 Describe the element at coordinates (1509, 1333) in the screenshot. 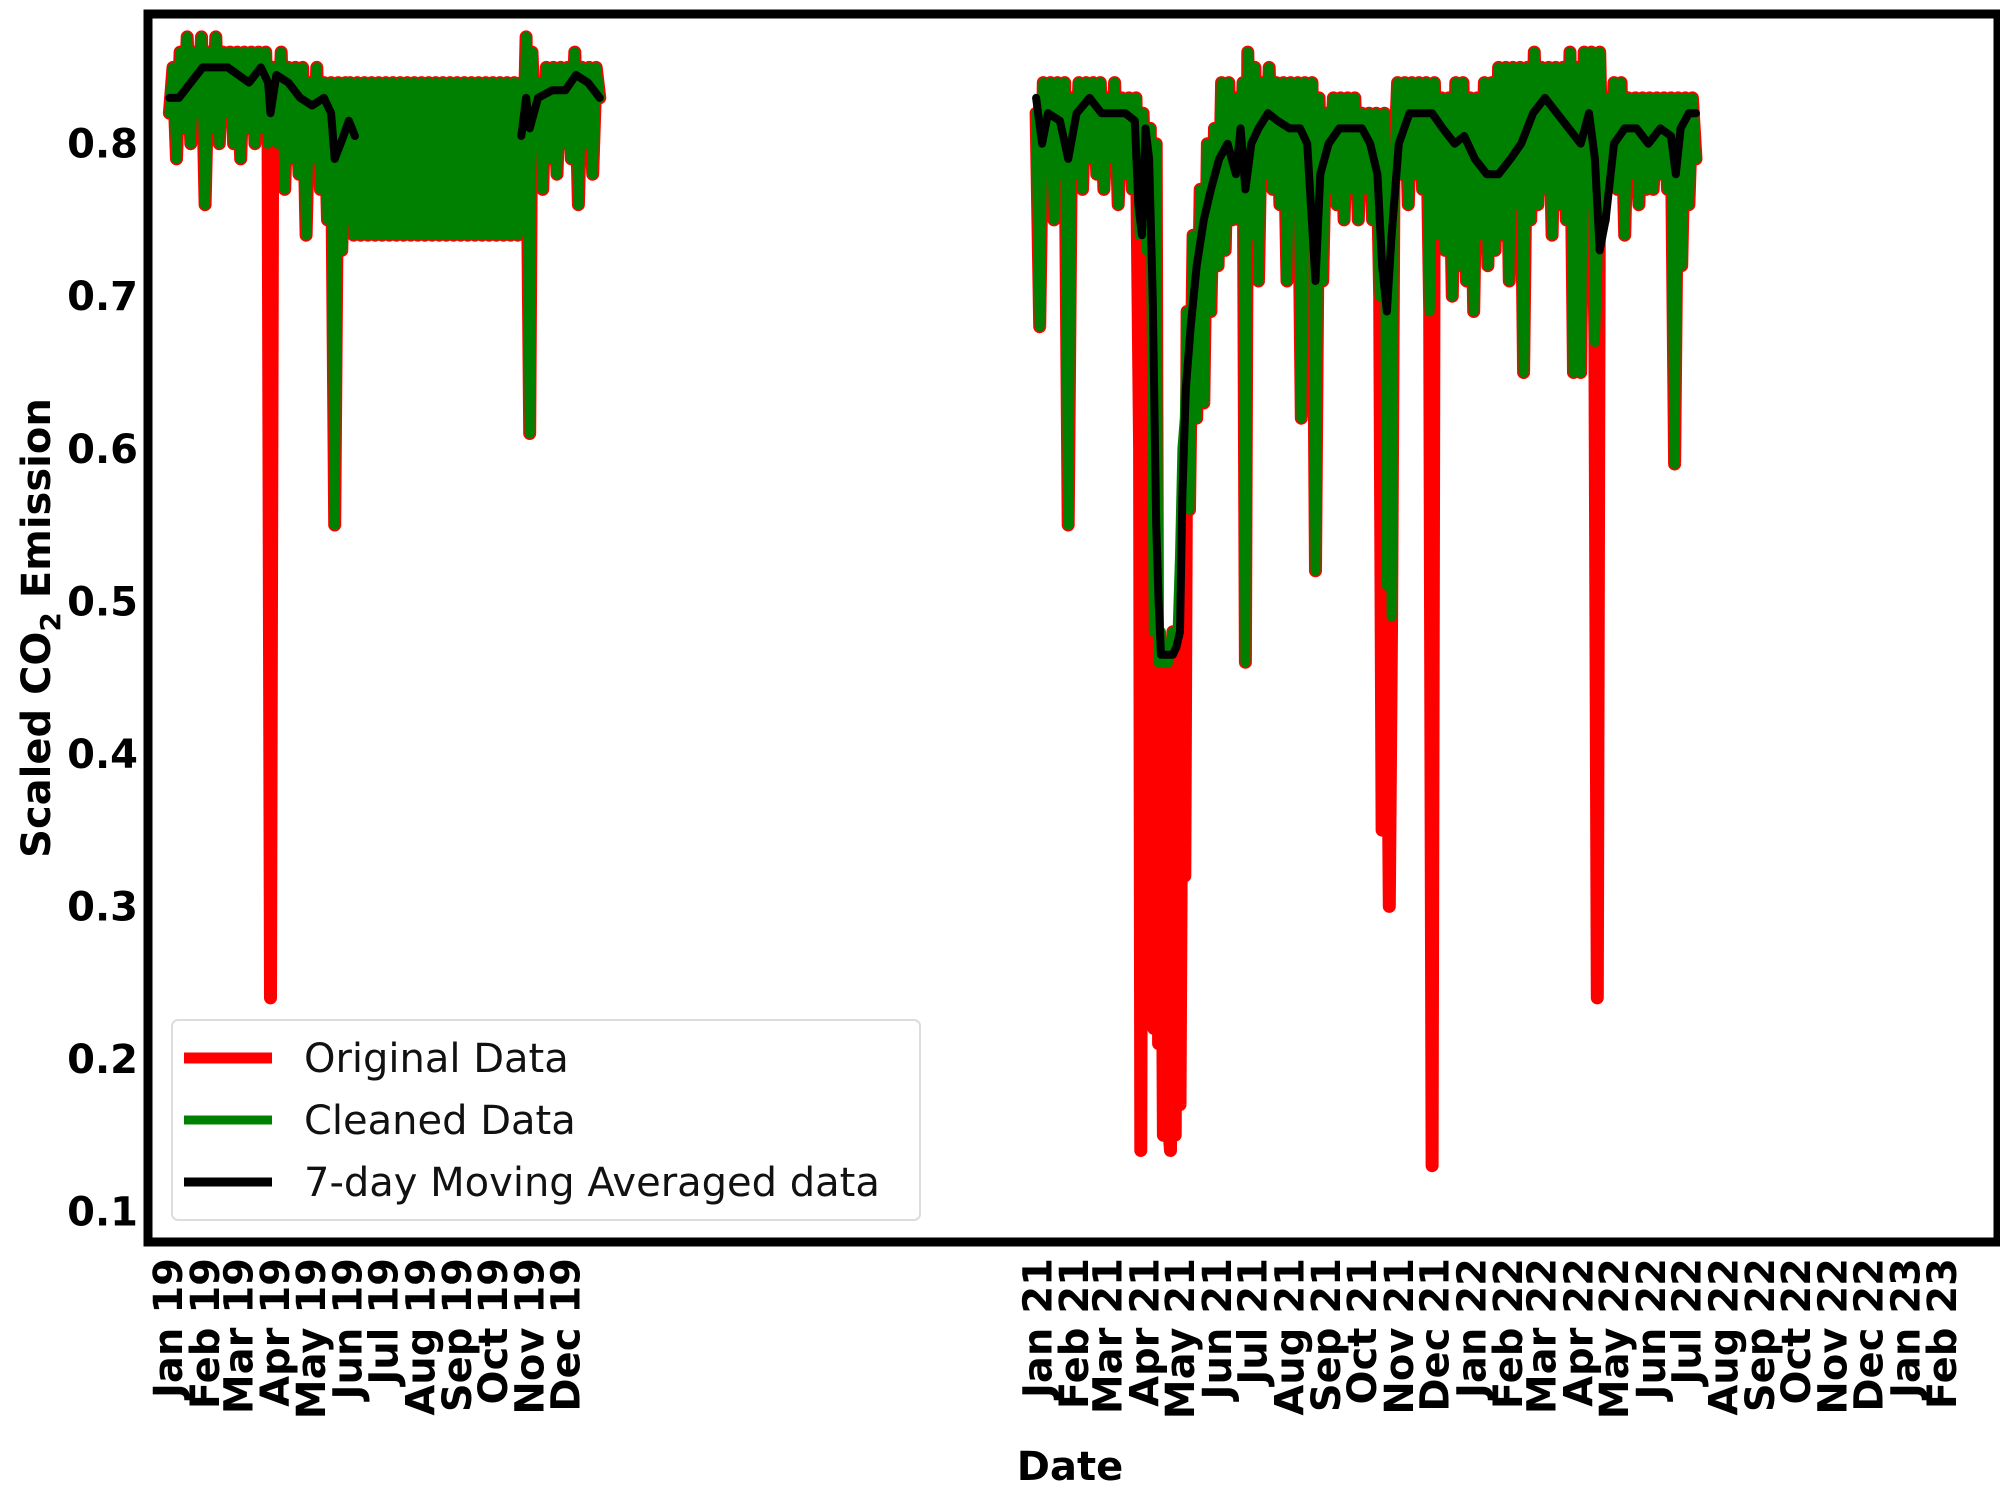

I see `x-tick-label: Feb 22` at that location.